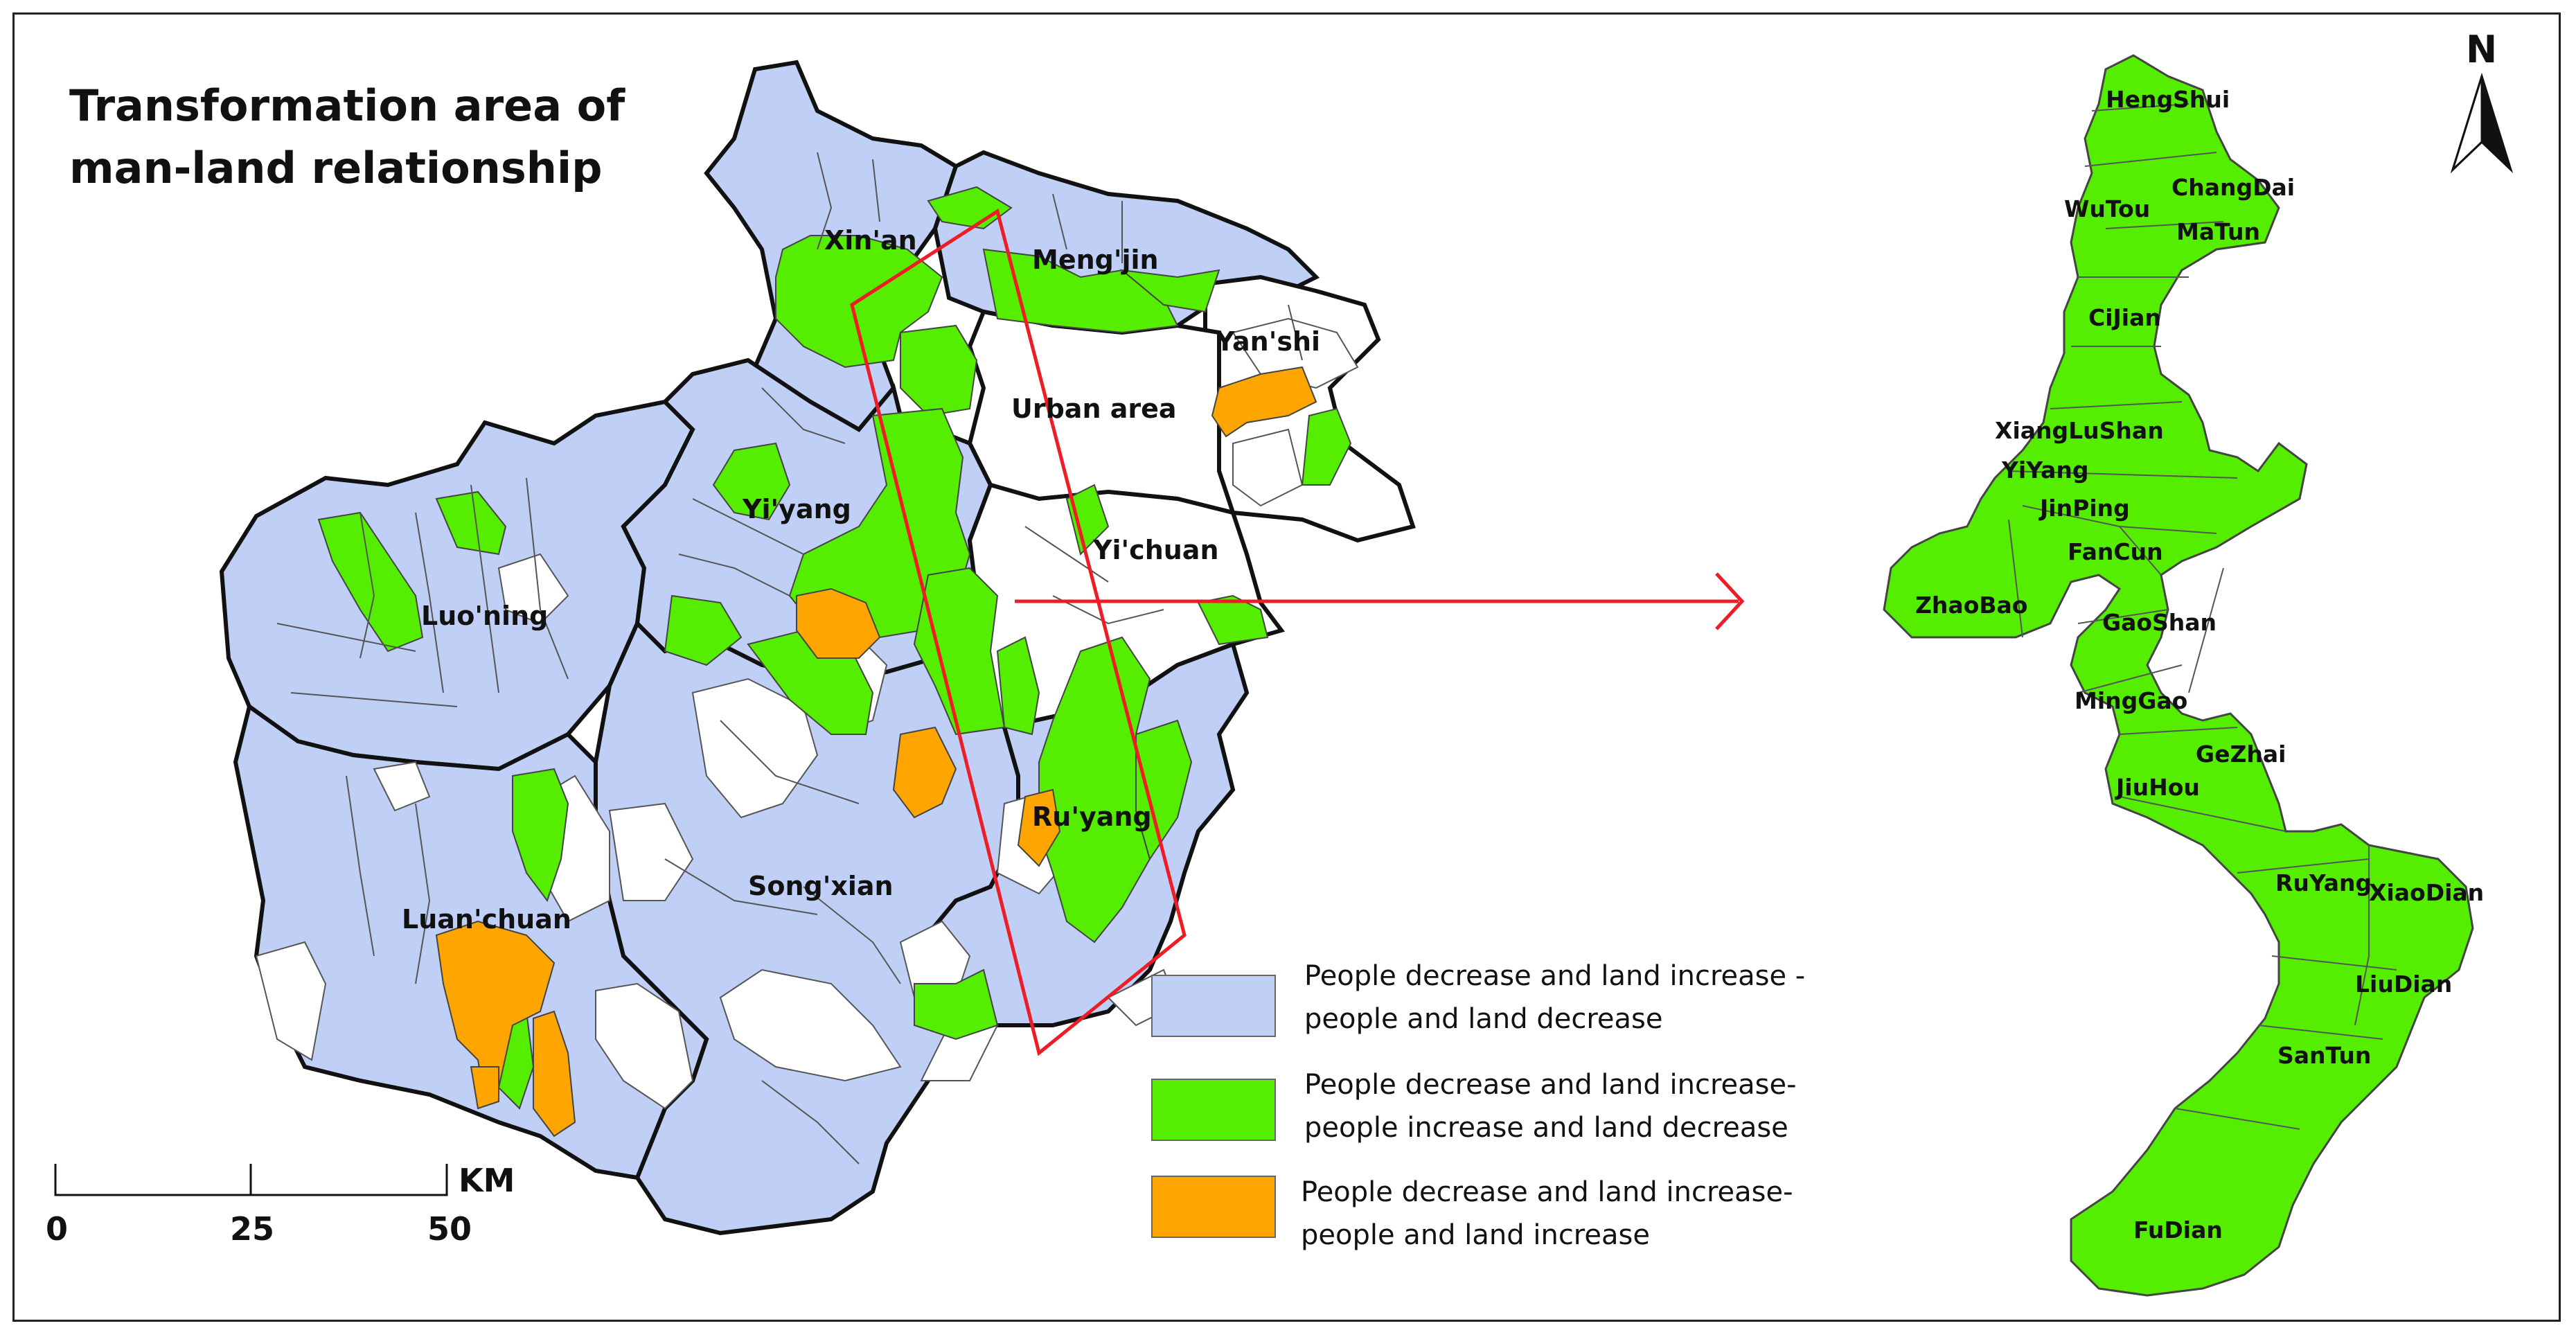 The height and width of the screenshot is (1337, 2576). Describe the element at coordinates (336, 168) in the screenshot. I see `map-title-line2: man-land relationship` at that location.